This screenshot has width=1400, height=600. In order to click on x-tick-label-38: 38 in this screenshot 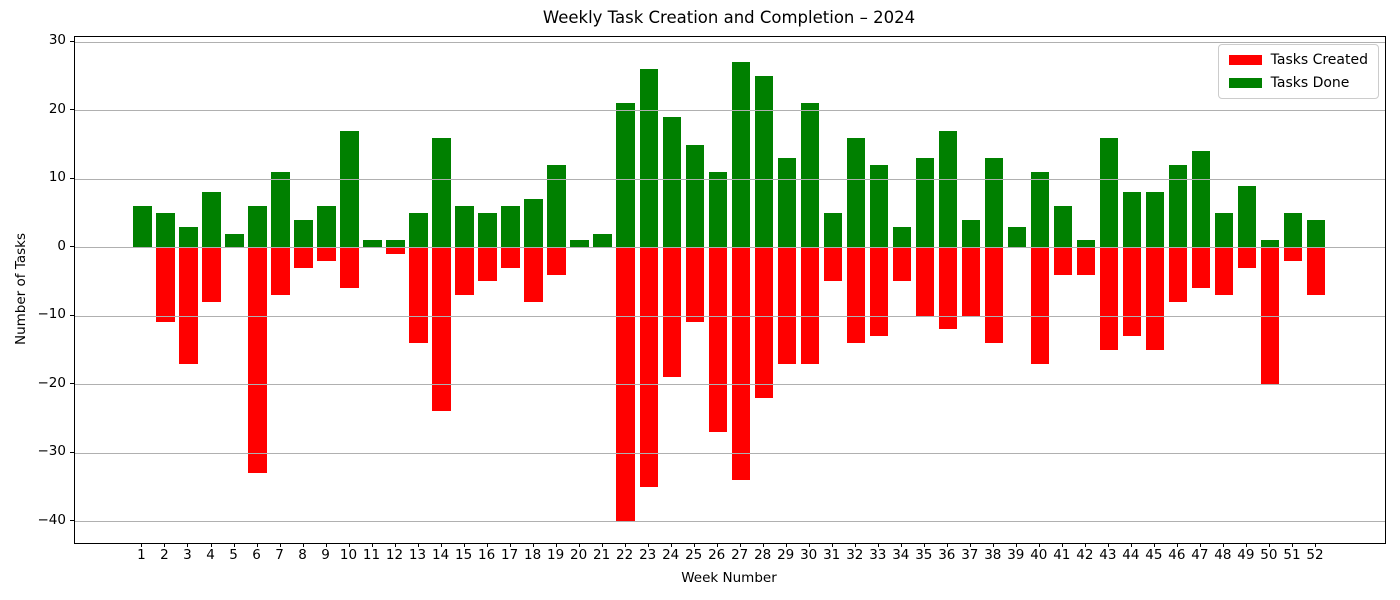, I will do `click(993, 555)`.